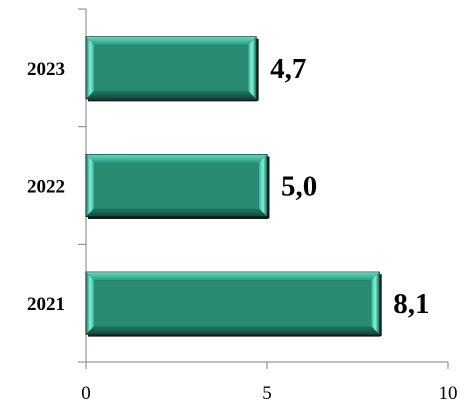  Describe the element at coordinates (448, 393) in the screenshot. I see `value-tick-label: 10` at that location.